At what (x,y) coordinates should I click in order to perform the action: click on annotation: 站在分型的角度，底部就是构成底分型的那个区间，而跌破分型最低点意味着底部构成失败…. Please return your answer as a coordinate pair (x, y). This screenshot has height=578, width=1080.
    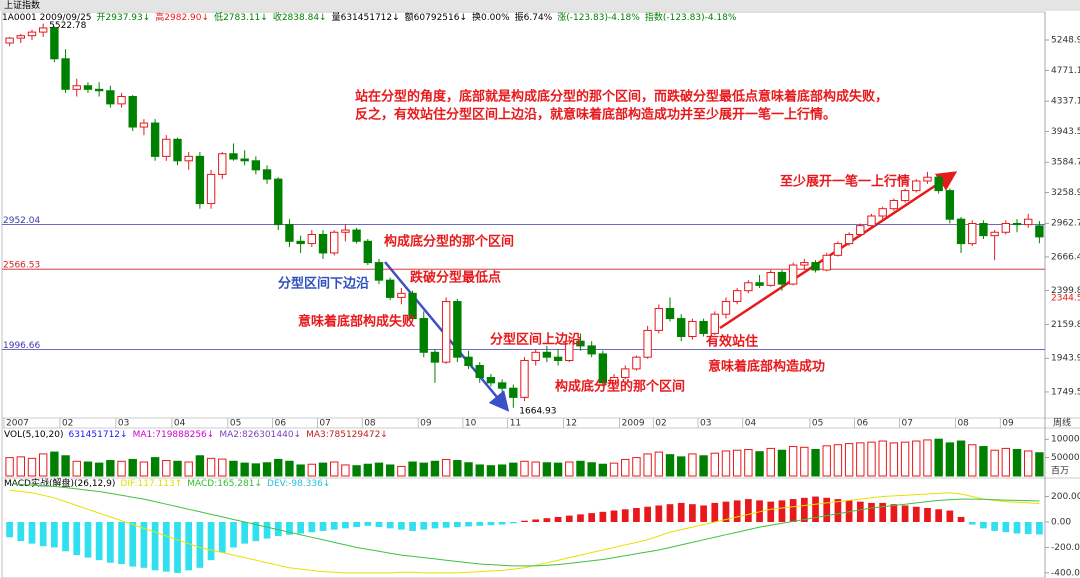
    Looking at the image, I should click on (621, 97).